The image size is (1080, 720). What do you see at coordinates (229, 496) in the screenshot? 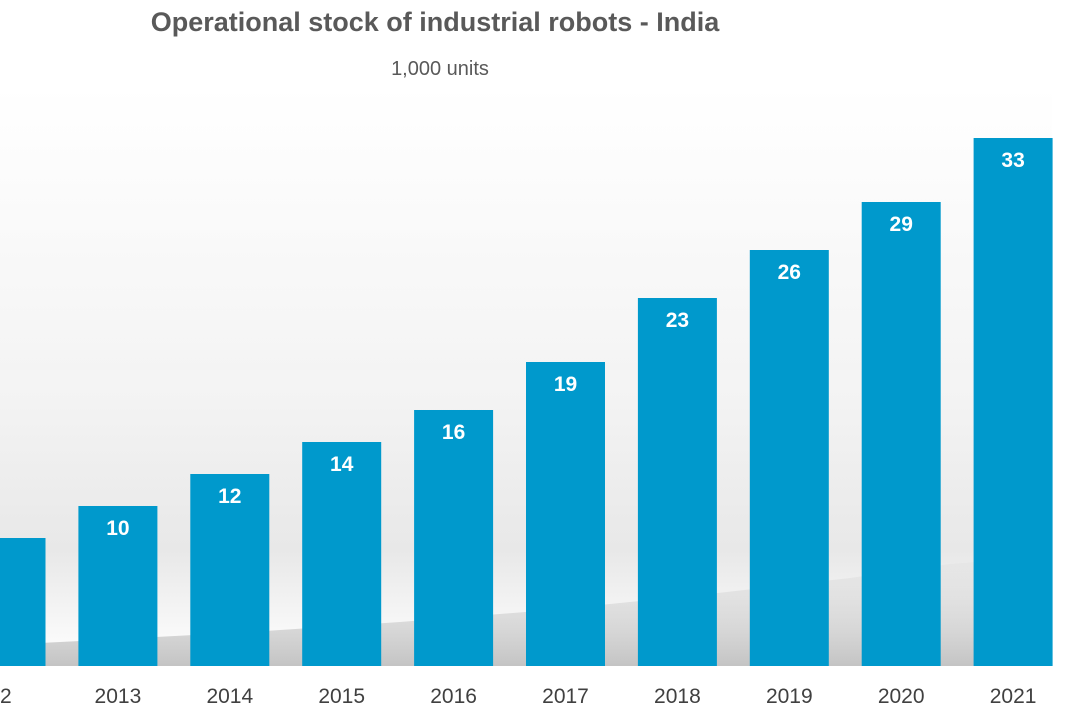
I see `data-label-2014: 12` at bounding box center [229, 496].